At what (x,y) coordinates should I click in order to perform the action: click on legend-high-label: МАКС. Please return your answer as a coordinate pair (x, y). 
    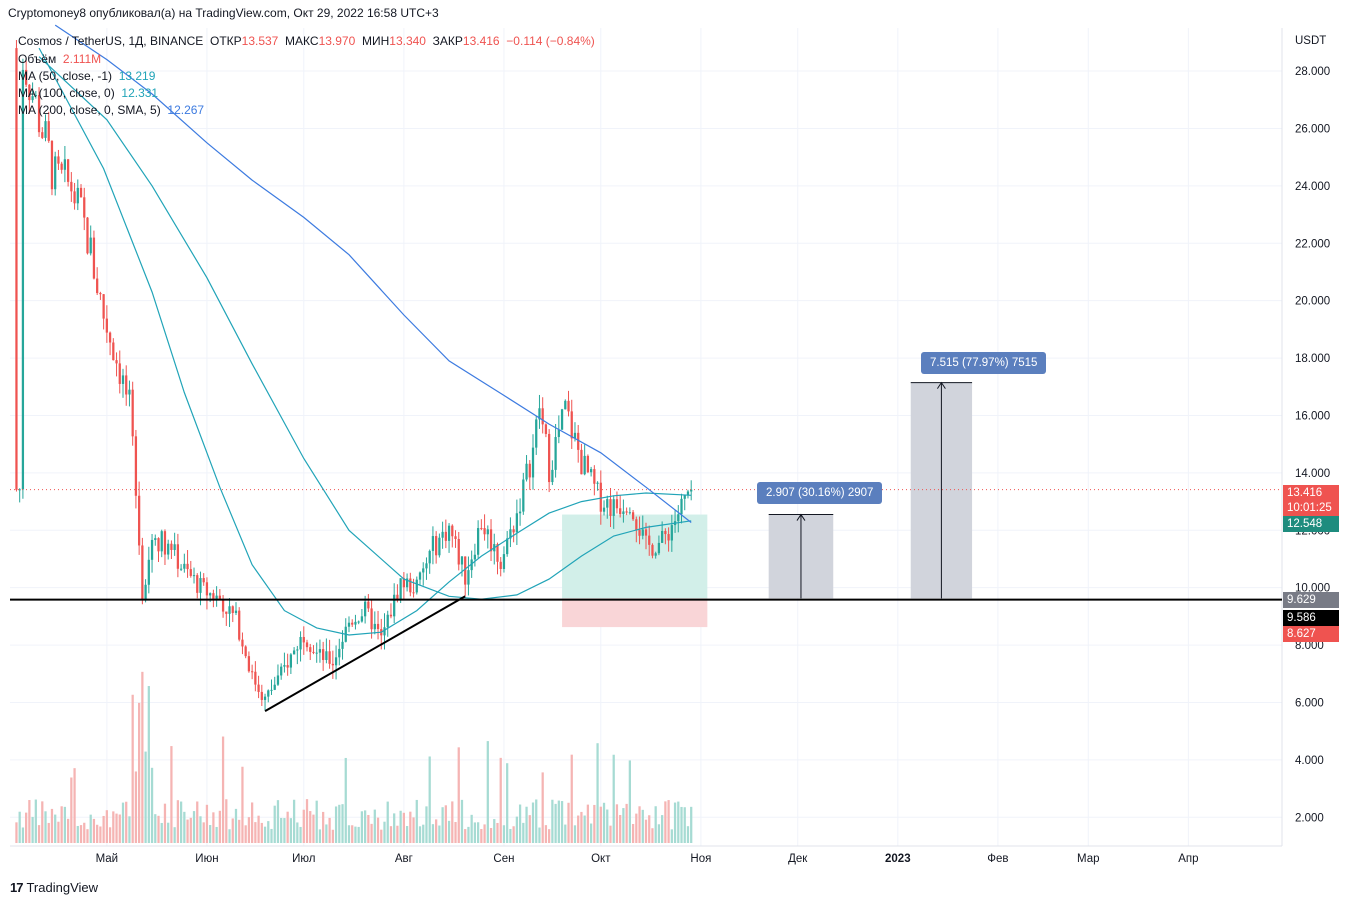
    Looking at the image, I should click on (302, 41).